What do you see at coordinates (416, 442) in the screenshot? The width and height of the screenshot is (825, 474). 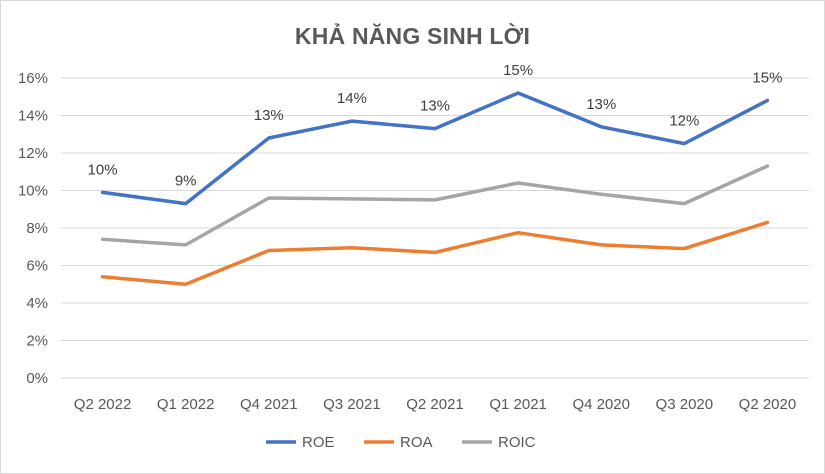 I see `legend-label-roa: ROA` at bounding box center [416, 442].